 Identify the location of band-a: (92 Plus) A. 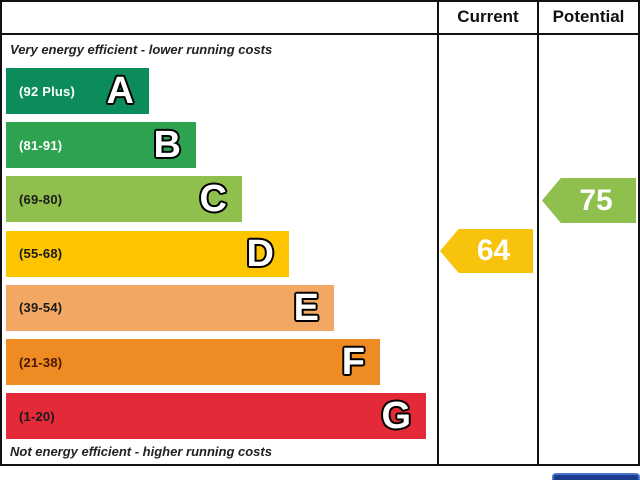
(77, 91).